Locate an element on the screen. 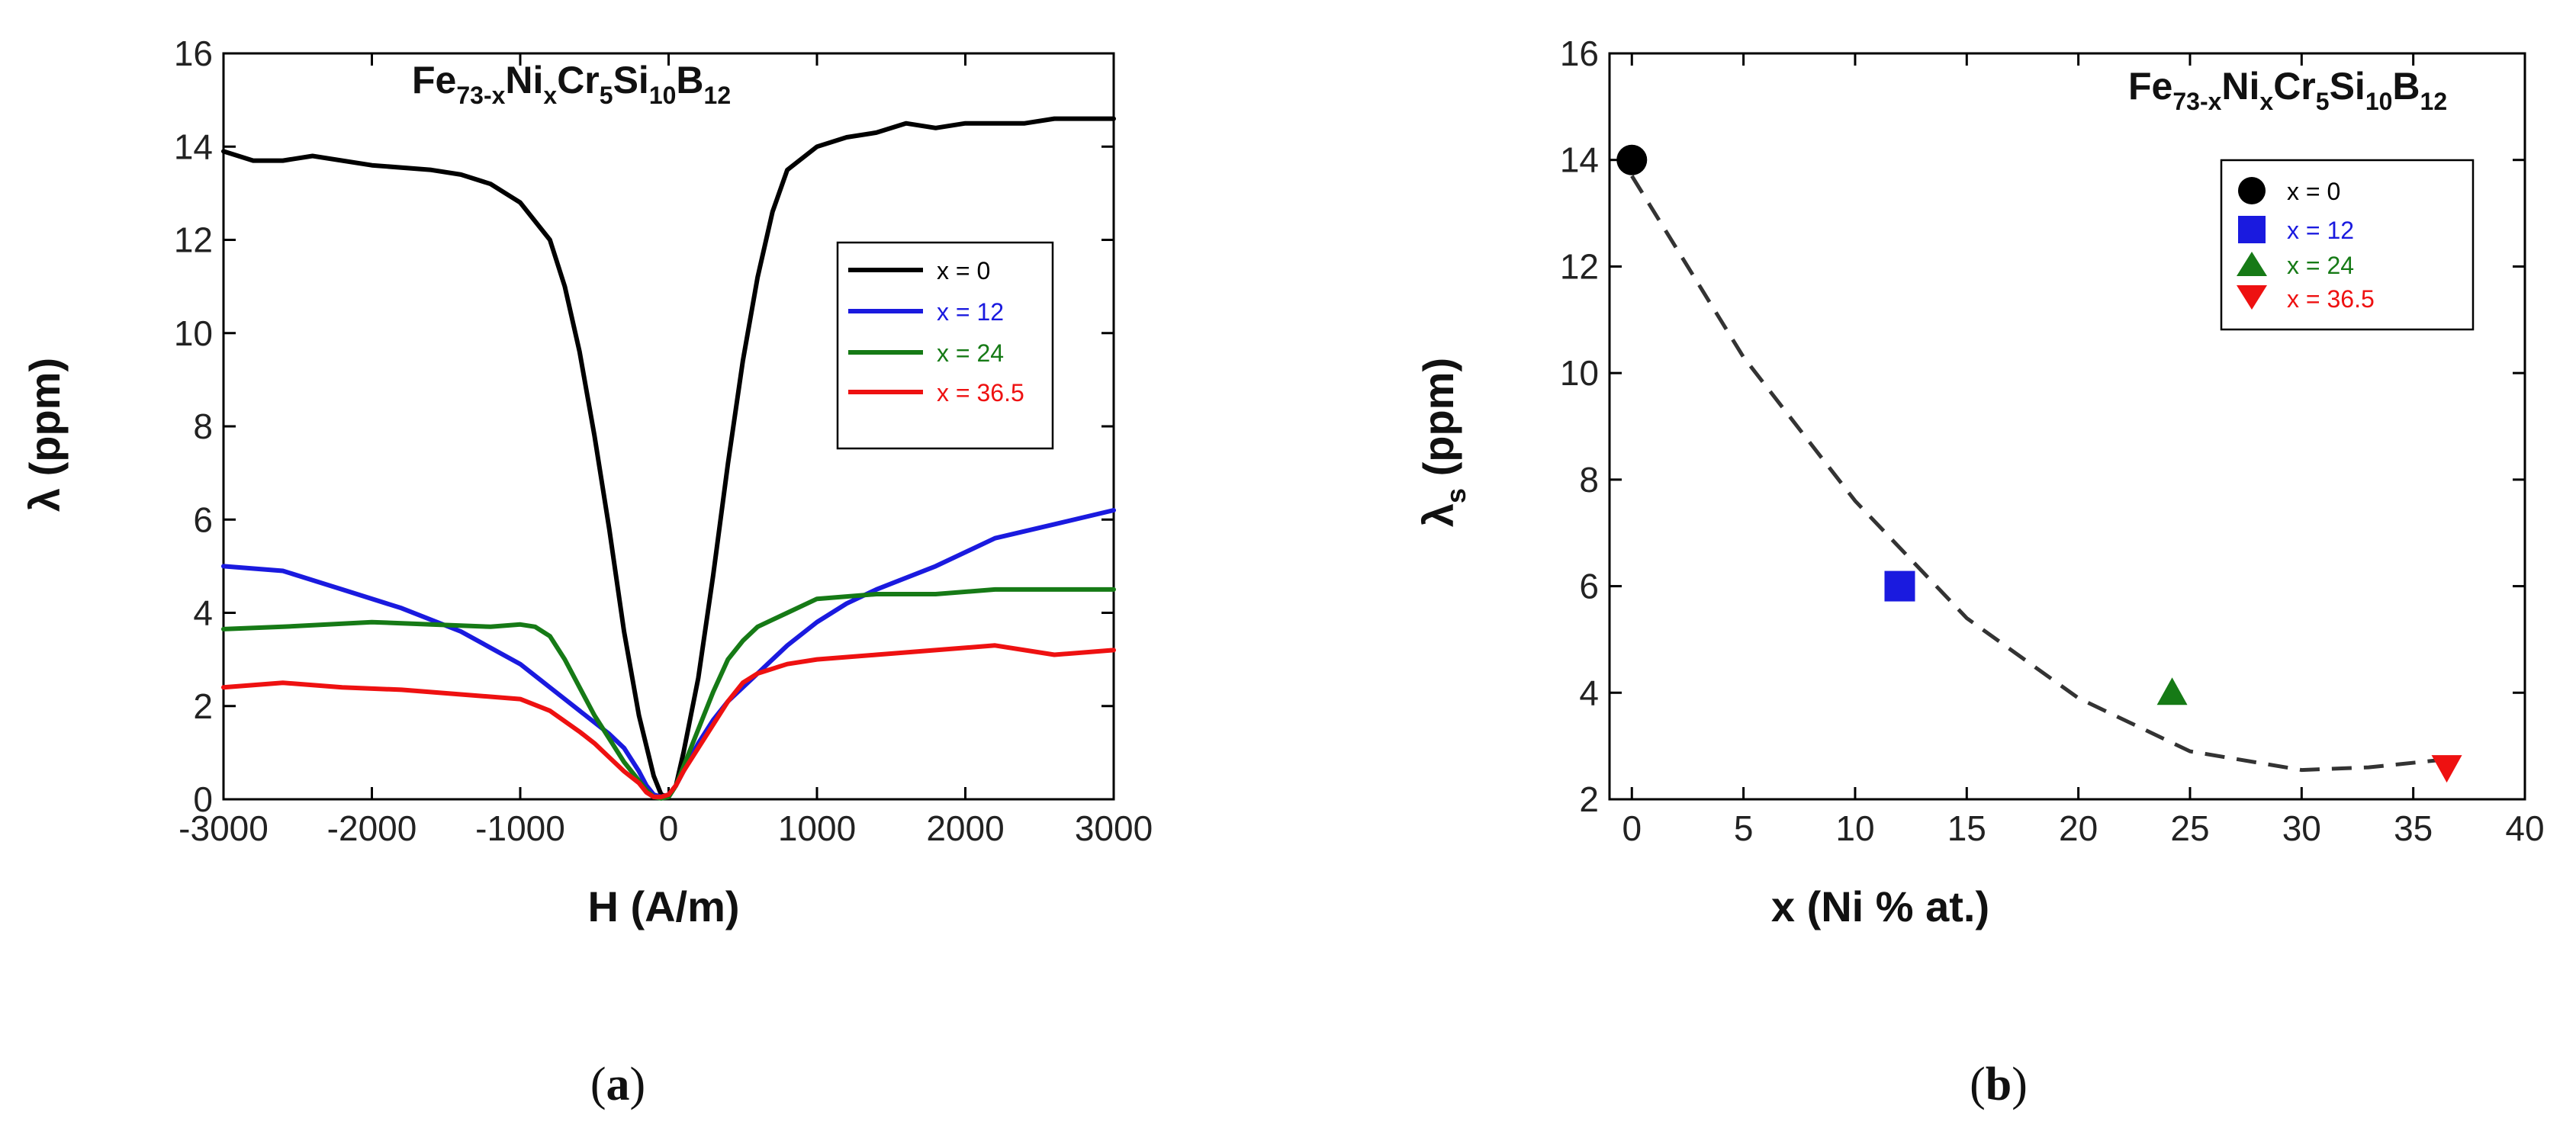  legend-marker-circle is located at coordinates (2252, 190).